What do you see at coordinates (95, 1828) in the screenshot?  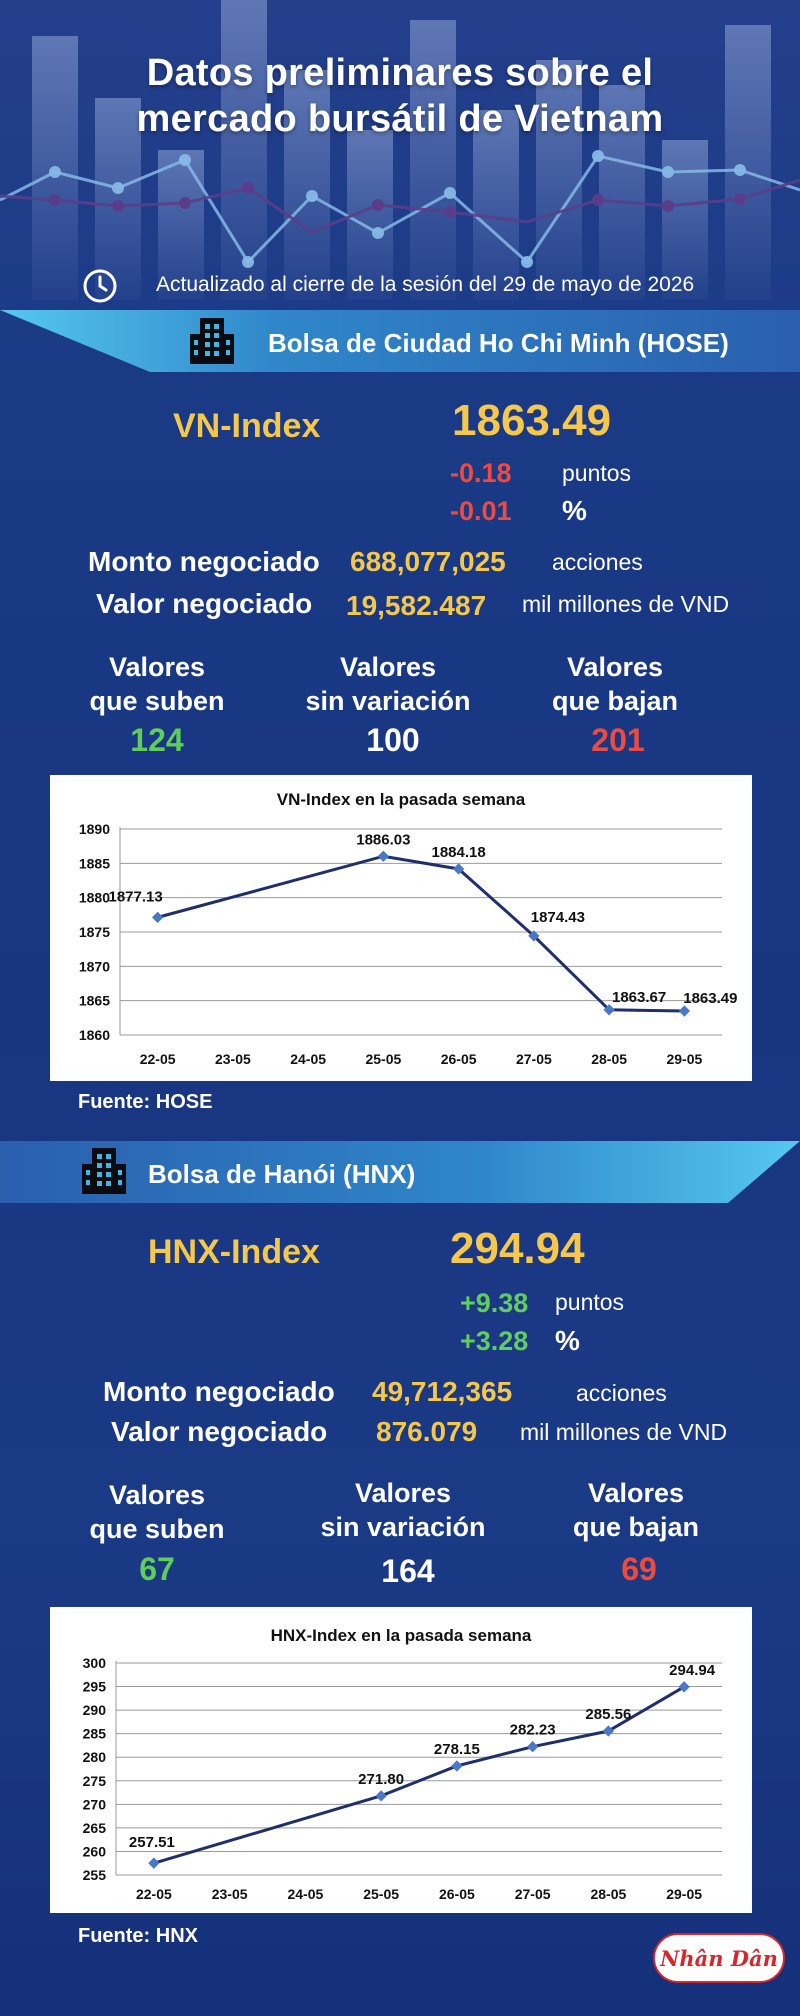 I see `y-tick-label: 265` at bounding box center [95, 1828].